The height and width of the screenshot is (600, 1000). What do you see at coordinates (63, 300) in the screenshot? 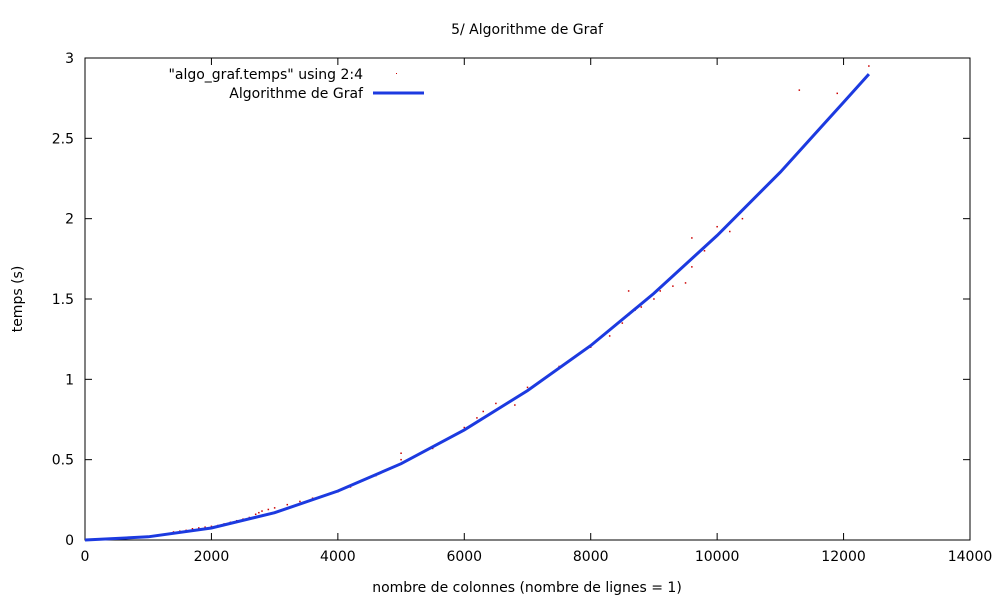
I see `y-tick-label: 1.5` at bounding box center [63, 300].